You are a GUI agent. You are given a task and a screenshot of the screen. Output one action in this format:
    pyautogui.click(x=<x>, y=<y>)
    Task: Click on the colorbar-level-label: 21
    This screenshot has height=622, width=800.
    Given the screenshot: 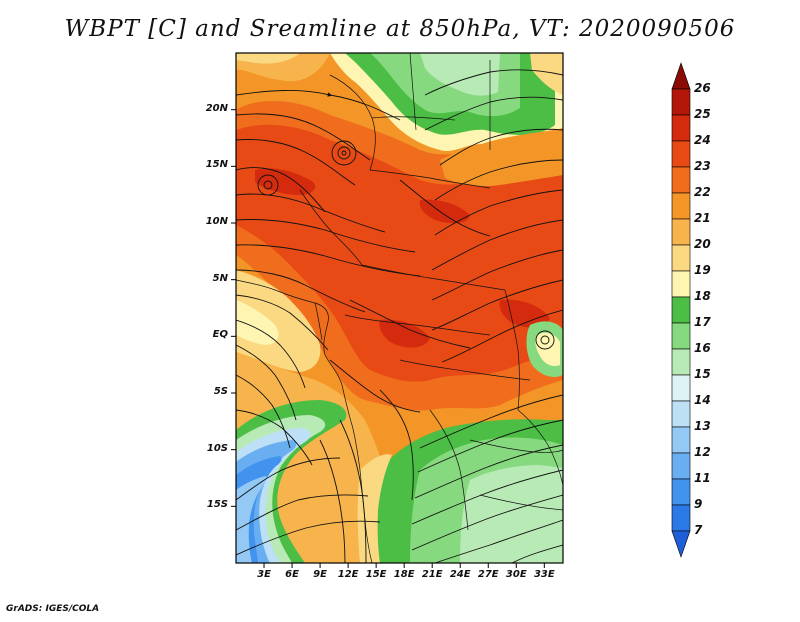 What is the action you would take?
    pyautogui.click(x=702, y=218)
    